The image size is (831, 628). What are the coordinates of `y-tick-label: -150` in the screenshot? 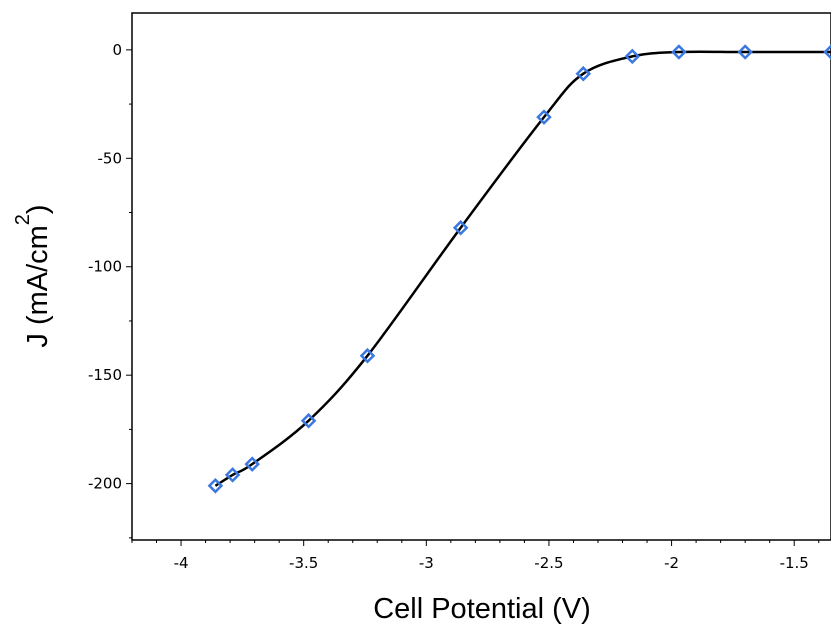 It's located at (105, 375).